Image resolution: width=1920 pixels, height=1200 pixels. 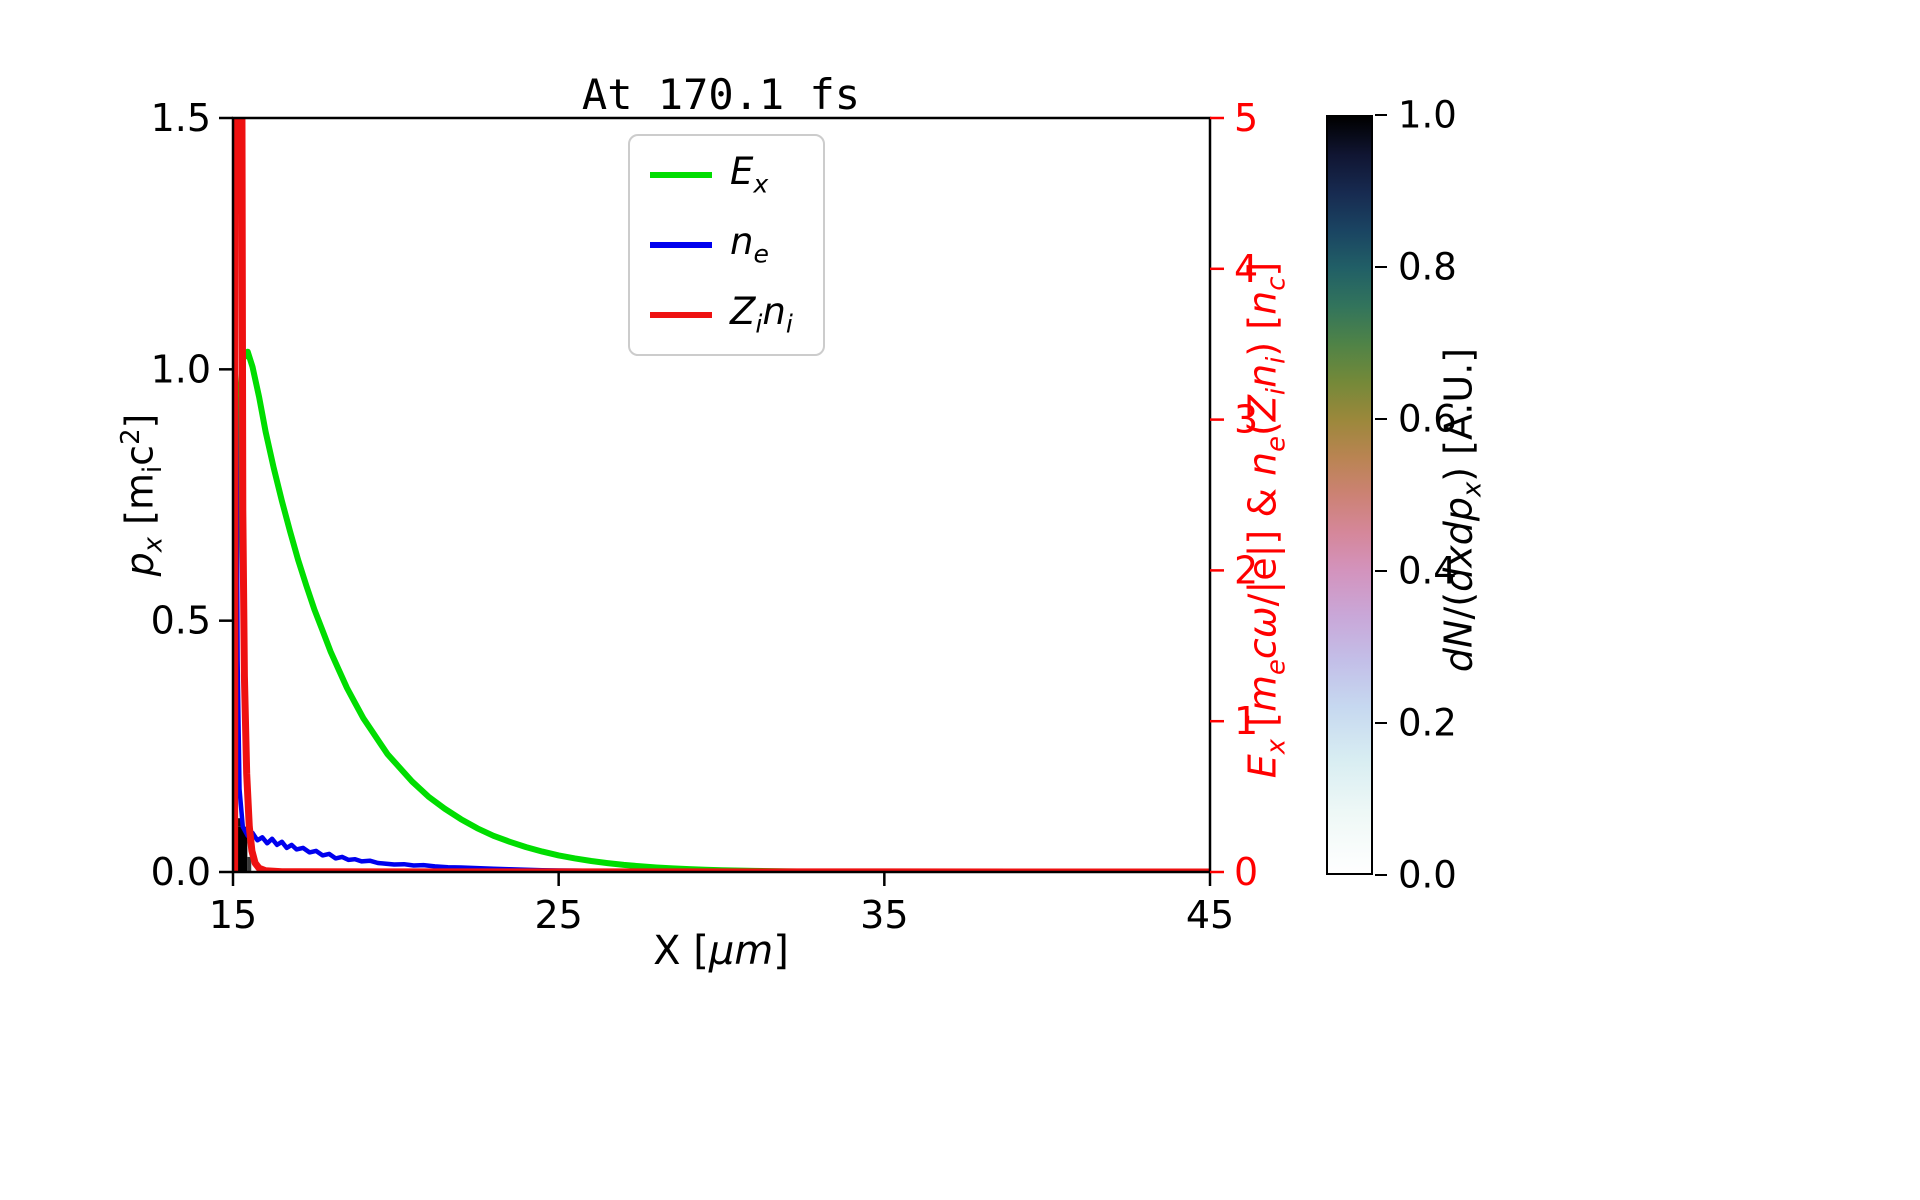 I want to click on histogram-cell, so click(x=249, y=864).